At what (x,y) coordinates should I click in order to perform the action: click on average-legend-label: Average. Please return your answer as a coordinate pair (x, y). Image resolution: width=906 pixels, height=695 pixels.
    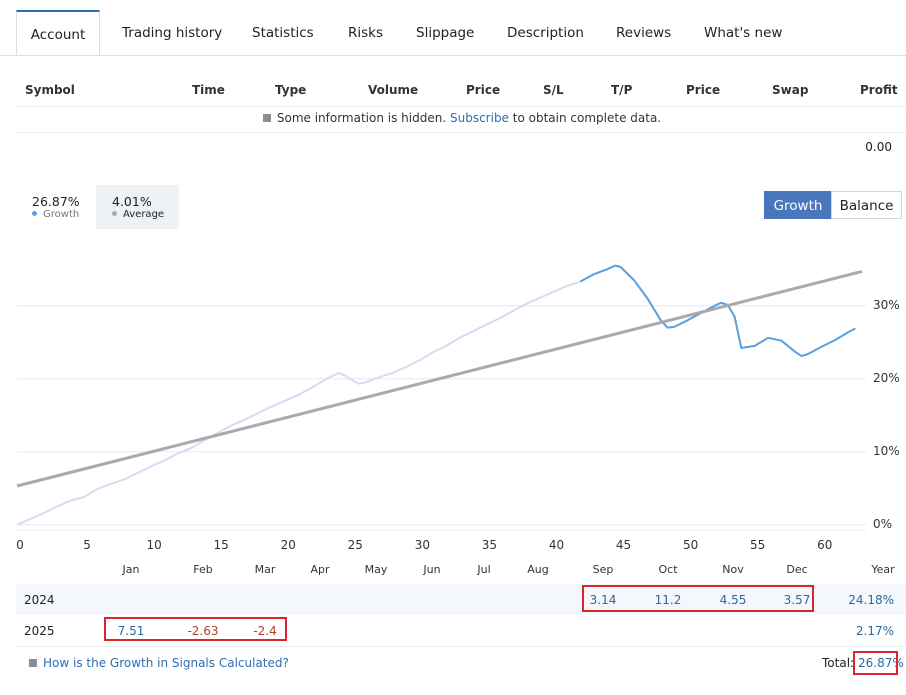
    Looking at the image, I should click on (138, 214).